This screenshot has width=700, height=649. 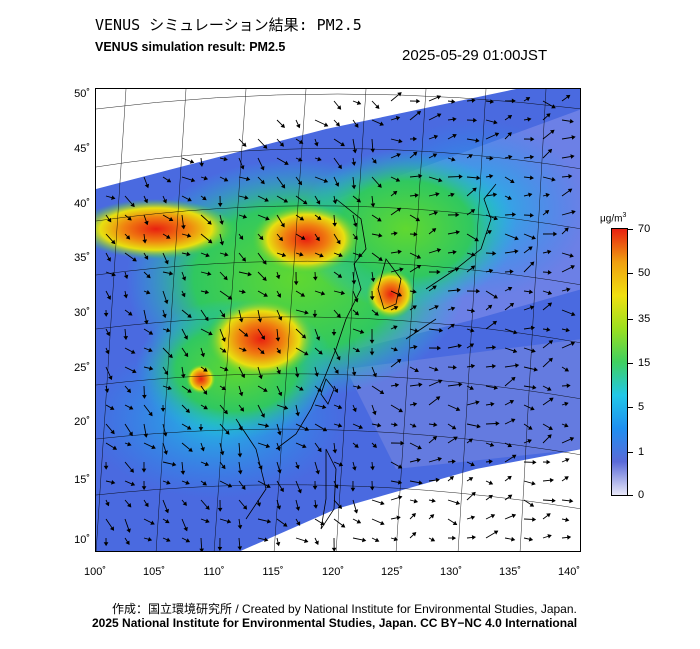 What do you see at coordinates (392, 572) in the screenshot?
I see `lon-label-125: 125˚` at bounding box center [392, 572].